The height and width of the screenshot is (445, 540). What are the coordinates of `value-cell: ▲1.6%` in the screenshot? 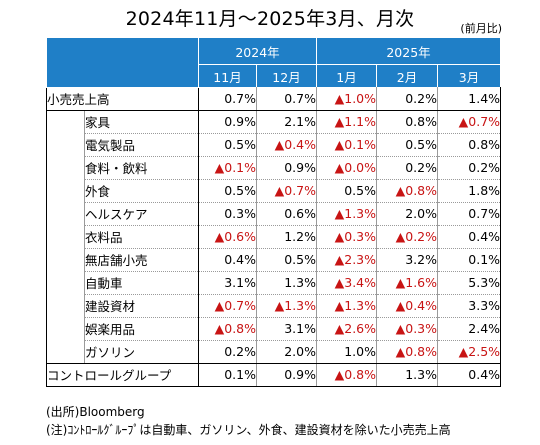 It's located at (407, 283).